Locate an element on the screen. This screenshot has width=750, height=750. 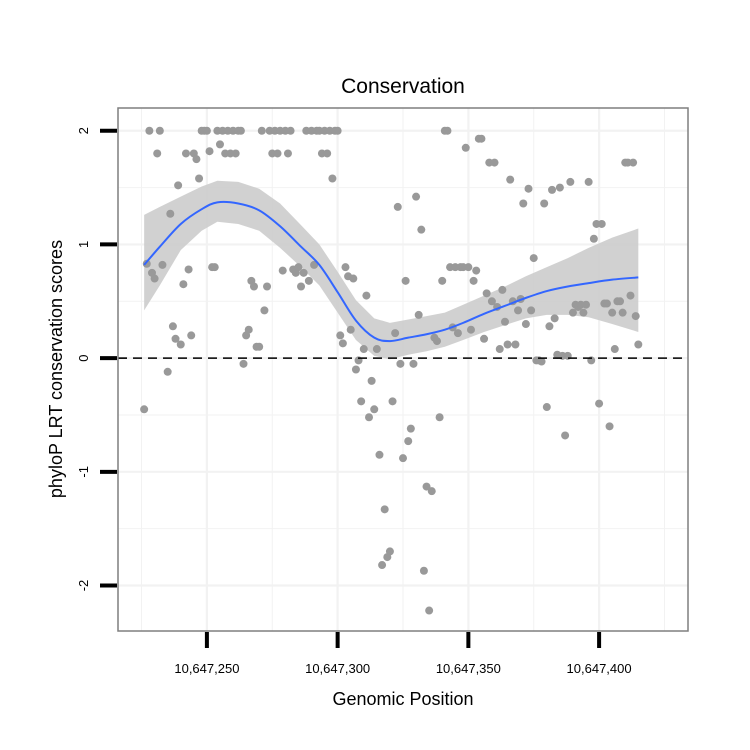
y-tick-label: 2 is located at coordinates (83, 130).